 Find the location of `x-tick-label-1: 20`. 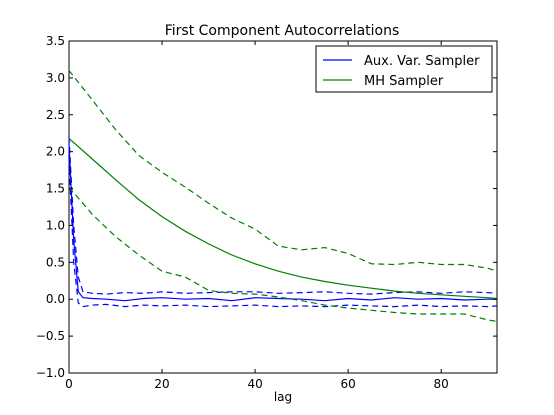

x-tick-label-1: 20 is located at coordinates (161, 384).